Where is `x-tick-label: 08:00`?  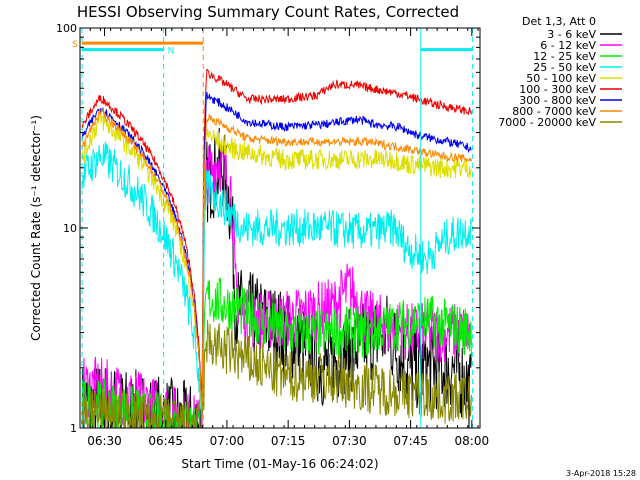 x-tick-label: 08:00 is located at coordinates (472, 441).